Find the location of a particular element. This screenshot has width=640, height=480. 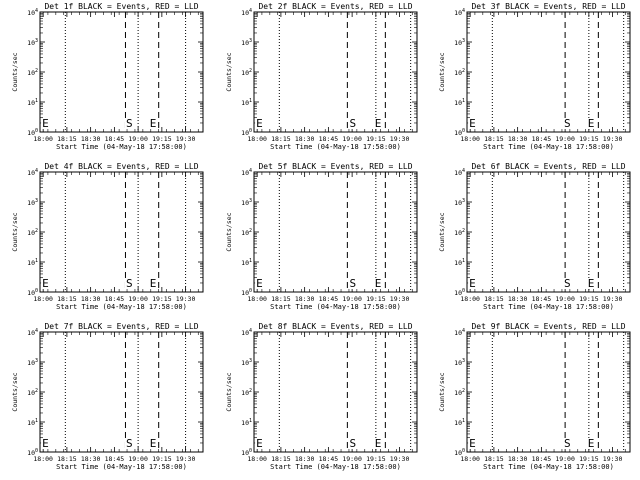

panel-title: Det 8f BLACK = Events, RED = LLD is located at coordinates (335, 326).